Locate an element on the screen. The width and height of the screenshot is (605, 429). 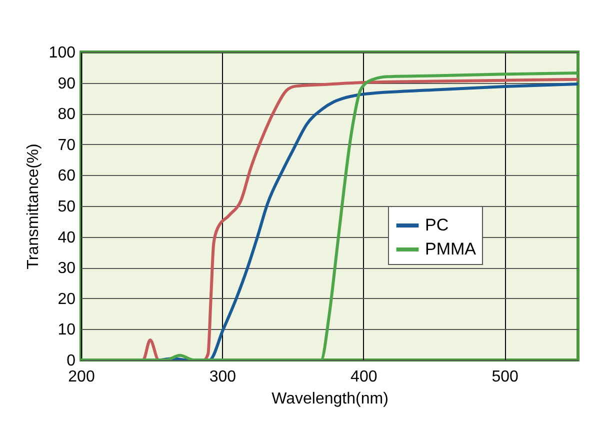
x-tick-label: 200 is located at coordinates (81, 377).